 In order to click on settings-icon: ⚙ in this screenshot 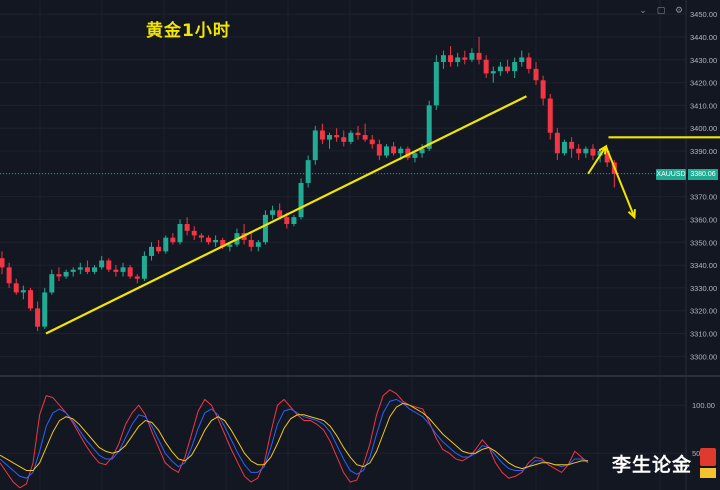, I will do `click(679, 11)`.